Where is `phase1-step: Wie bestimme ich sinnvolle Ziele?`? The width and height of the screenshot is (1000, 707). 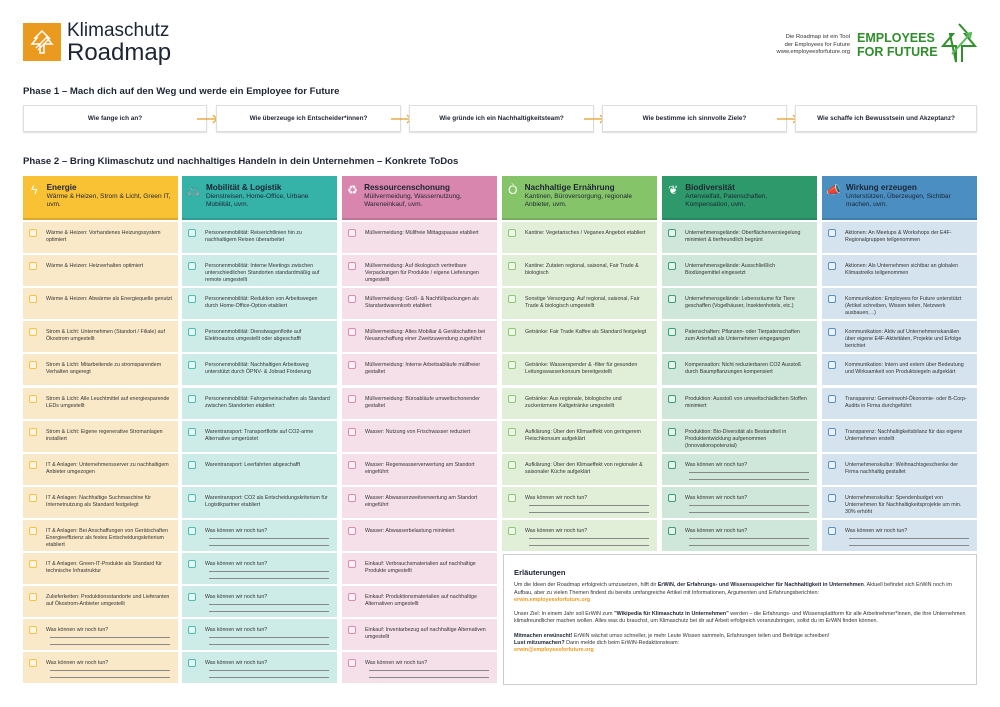
phase1-step: Wie bestimme ich sinnvolle Ziele? is located at coordinates (694, 118).